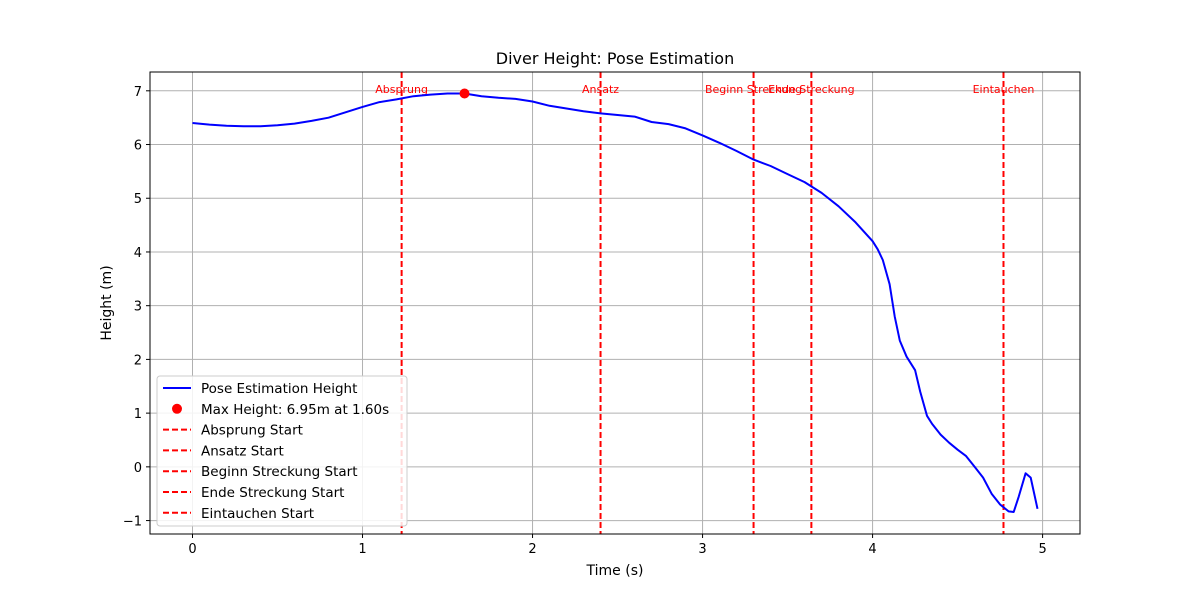  What do you see at coordinates (138, 360) in the screenshot?
I see `y-tick-label: 2` at bounding box center [138, 360].